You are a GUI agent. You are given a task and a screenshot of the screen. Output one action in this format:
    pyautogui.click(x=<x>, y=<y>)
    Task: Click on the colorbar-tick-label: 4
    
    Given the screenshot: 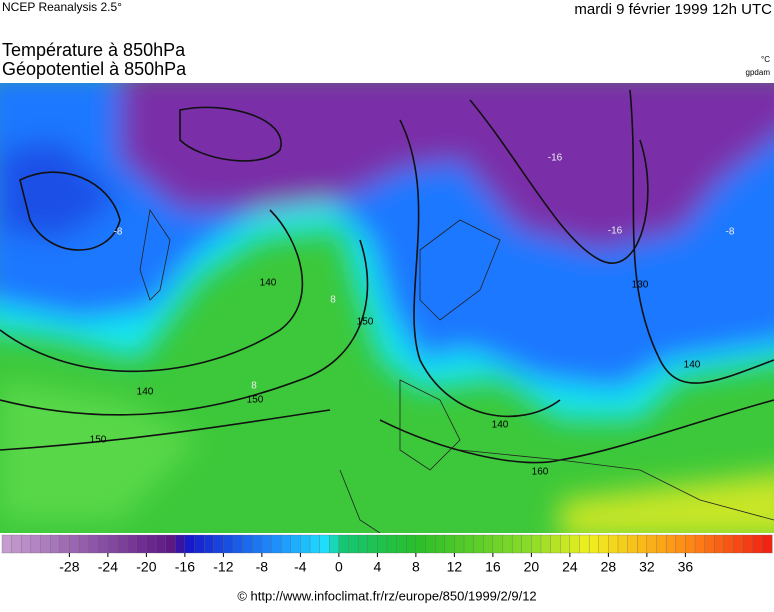 What is the action you would take?
    pyautogui.click(x=377, y=567)
    